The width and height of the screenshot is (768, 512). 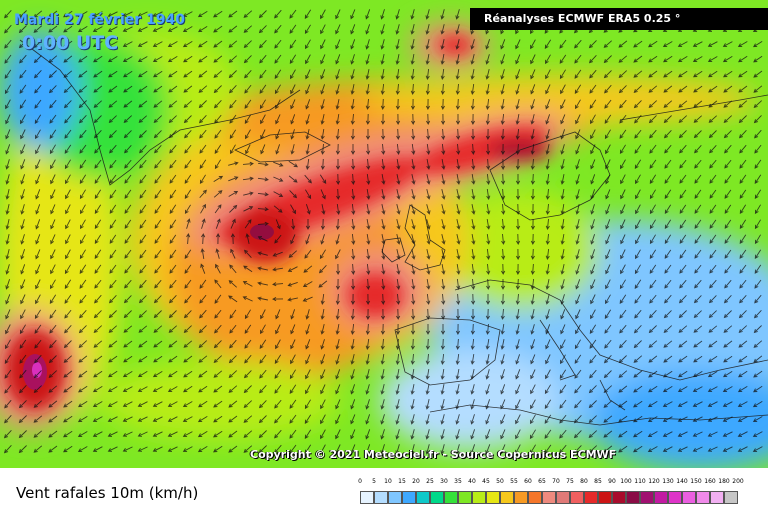 What do you see at coordinates (514, 481) in the screenshot?
I see `scale-tick-label: 55` at bounding box center [514, 481].